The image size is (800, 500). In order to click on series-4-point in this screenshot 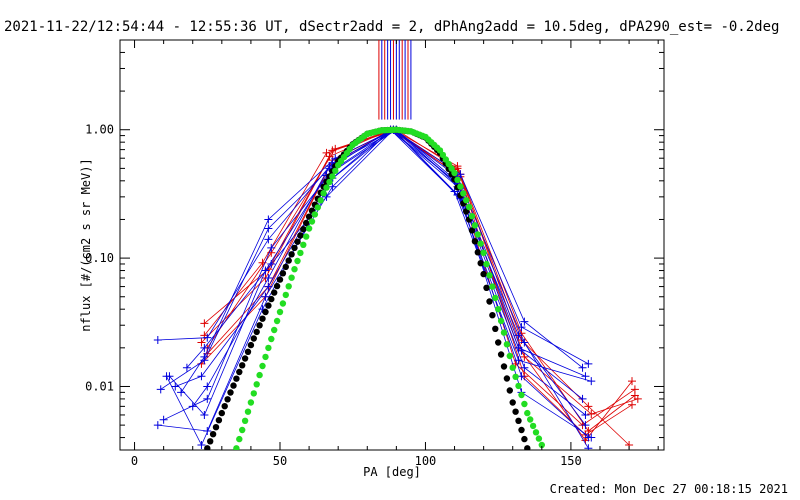, I will do `click(634, 389)`.